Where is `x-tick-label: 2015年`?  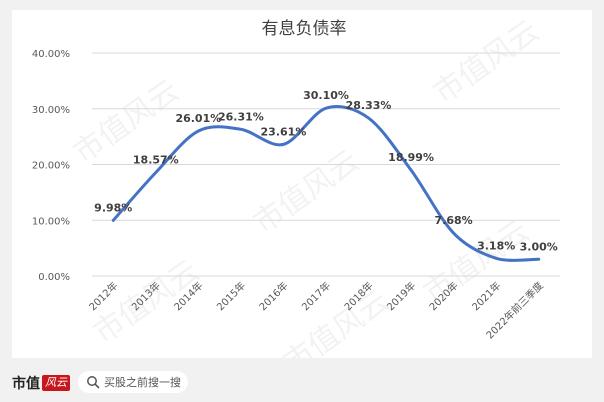 x-tick-label: 2015年 is located at coordinates (231, 296).